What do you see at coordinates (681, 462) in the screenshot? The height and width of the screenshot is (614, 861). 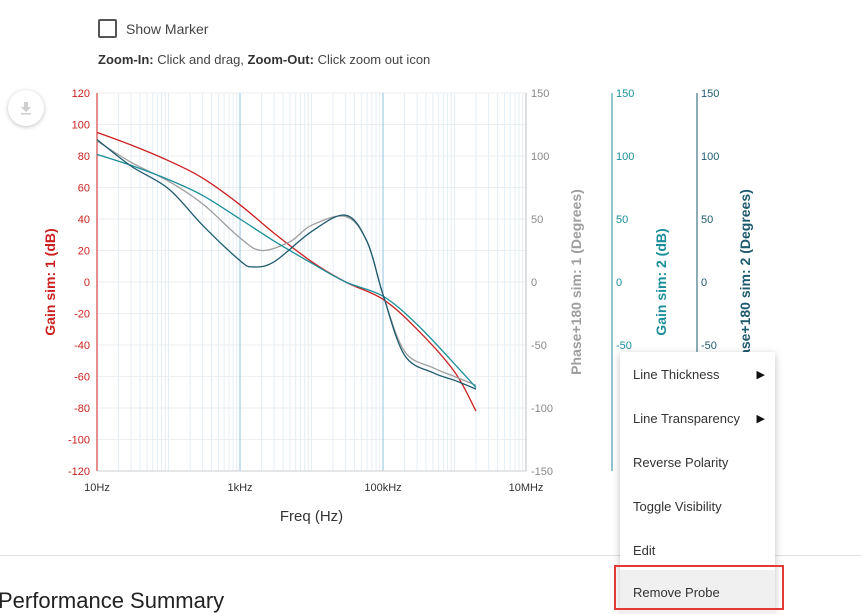 I see `menu-item-label: Reverse Polarity` at bounding box center [681, 462].